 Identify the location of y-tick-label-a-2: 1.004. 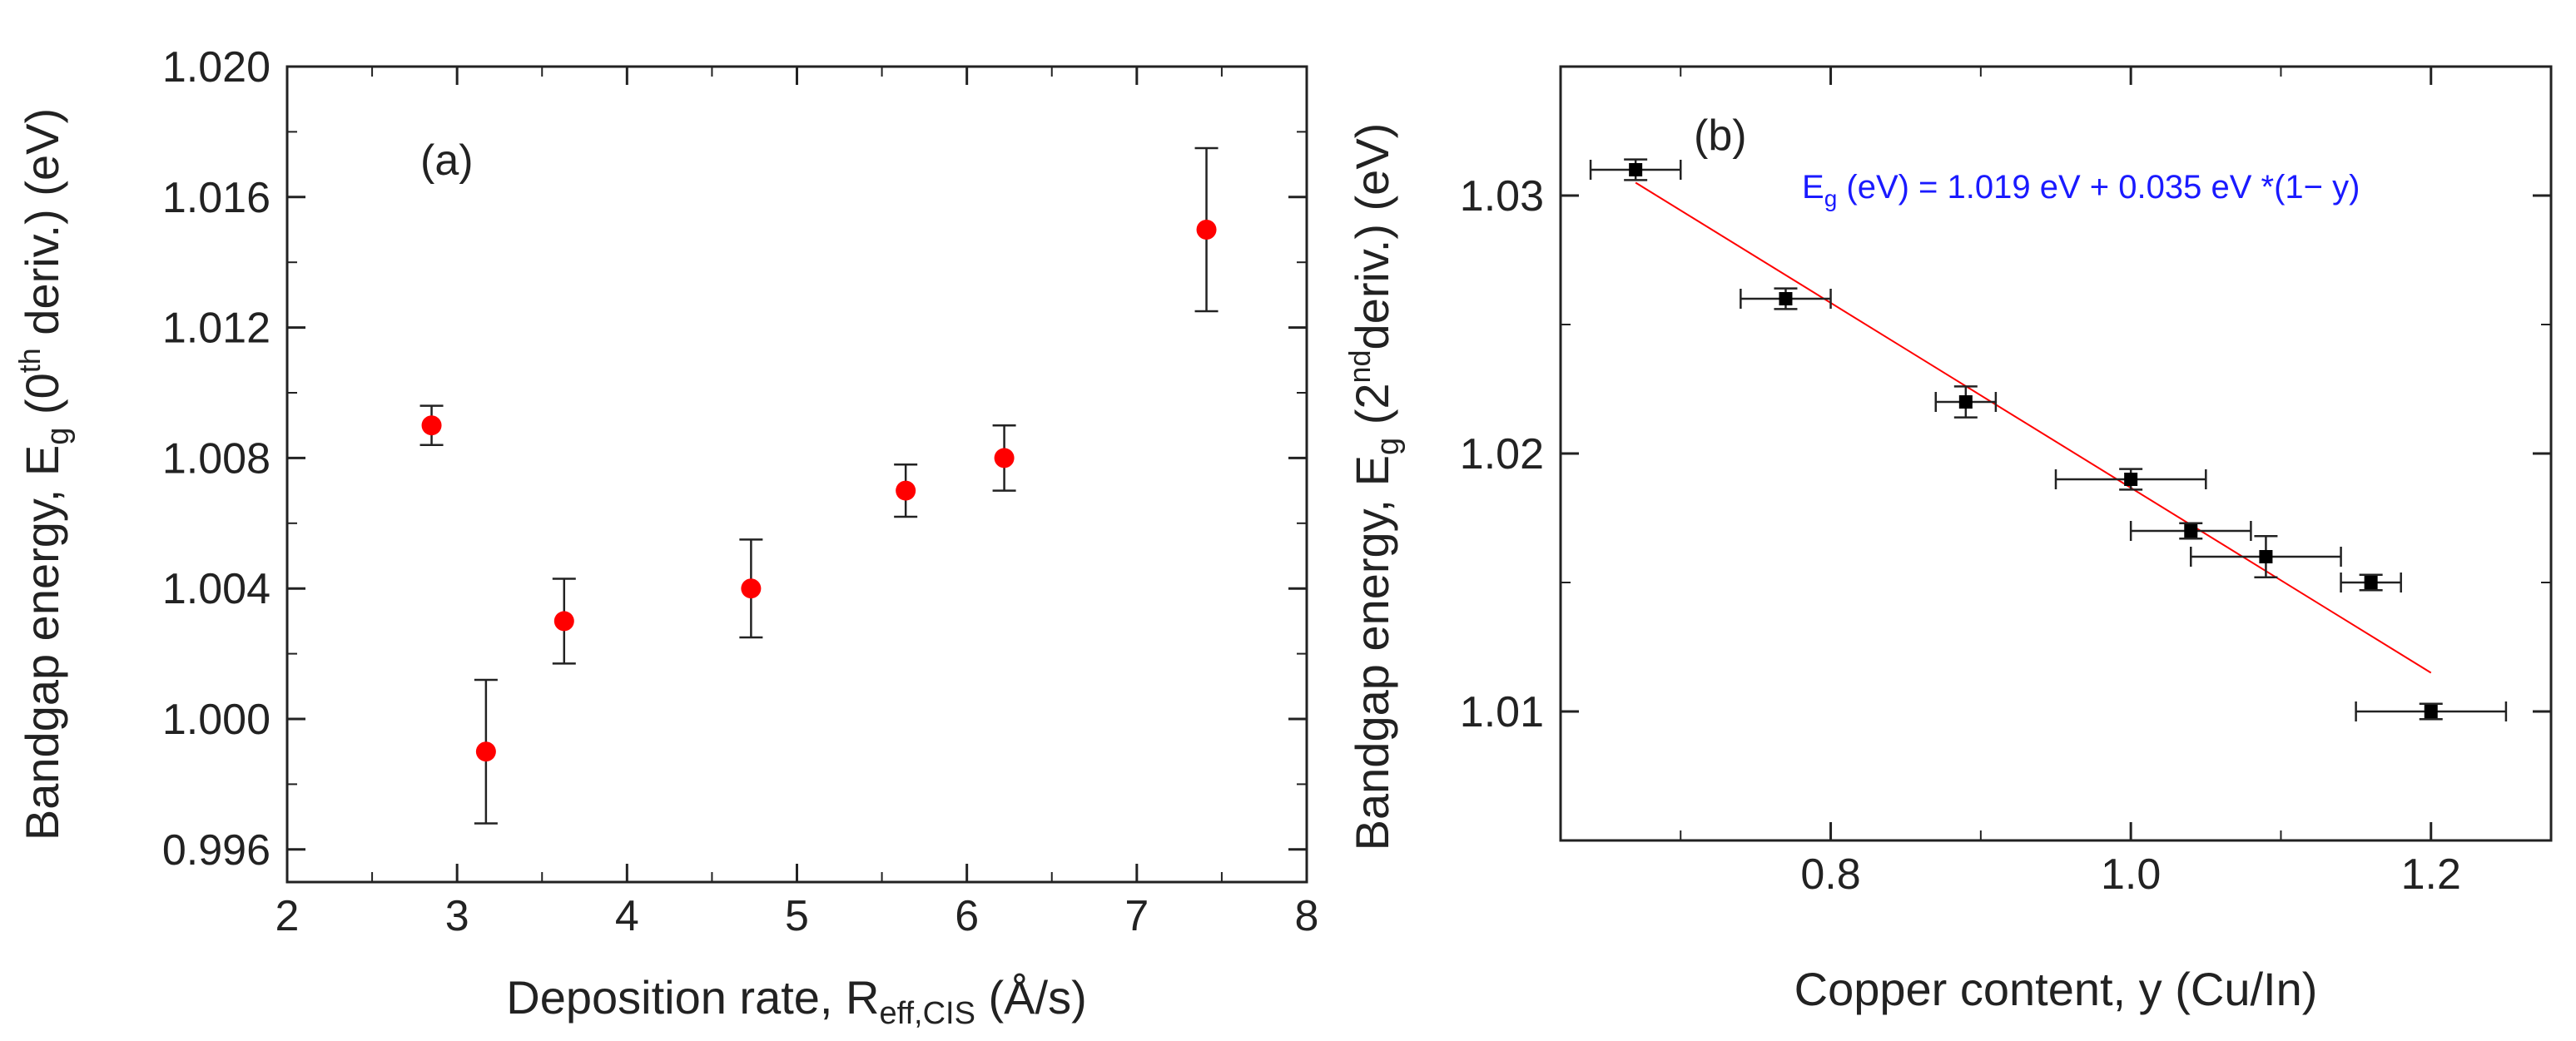
(216, 589).